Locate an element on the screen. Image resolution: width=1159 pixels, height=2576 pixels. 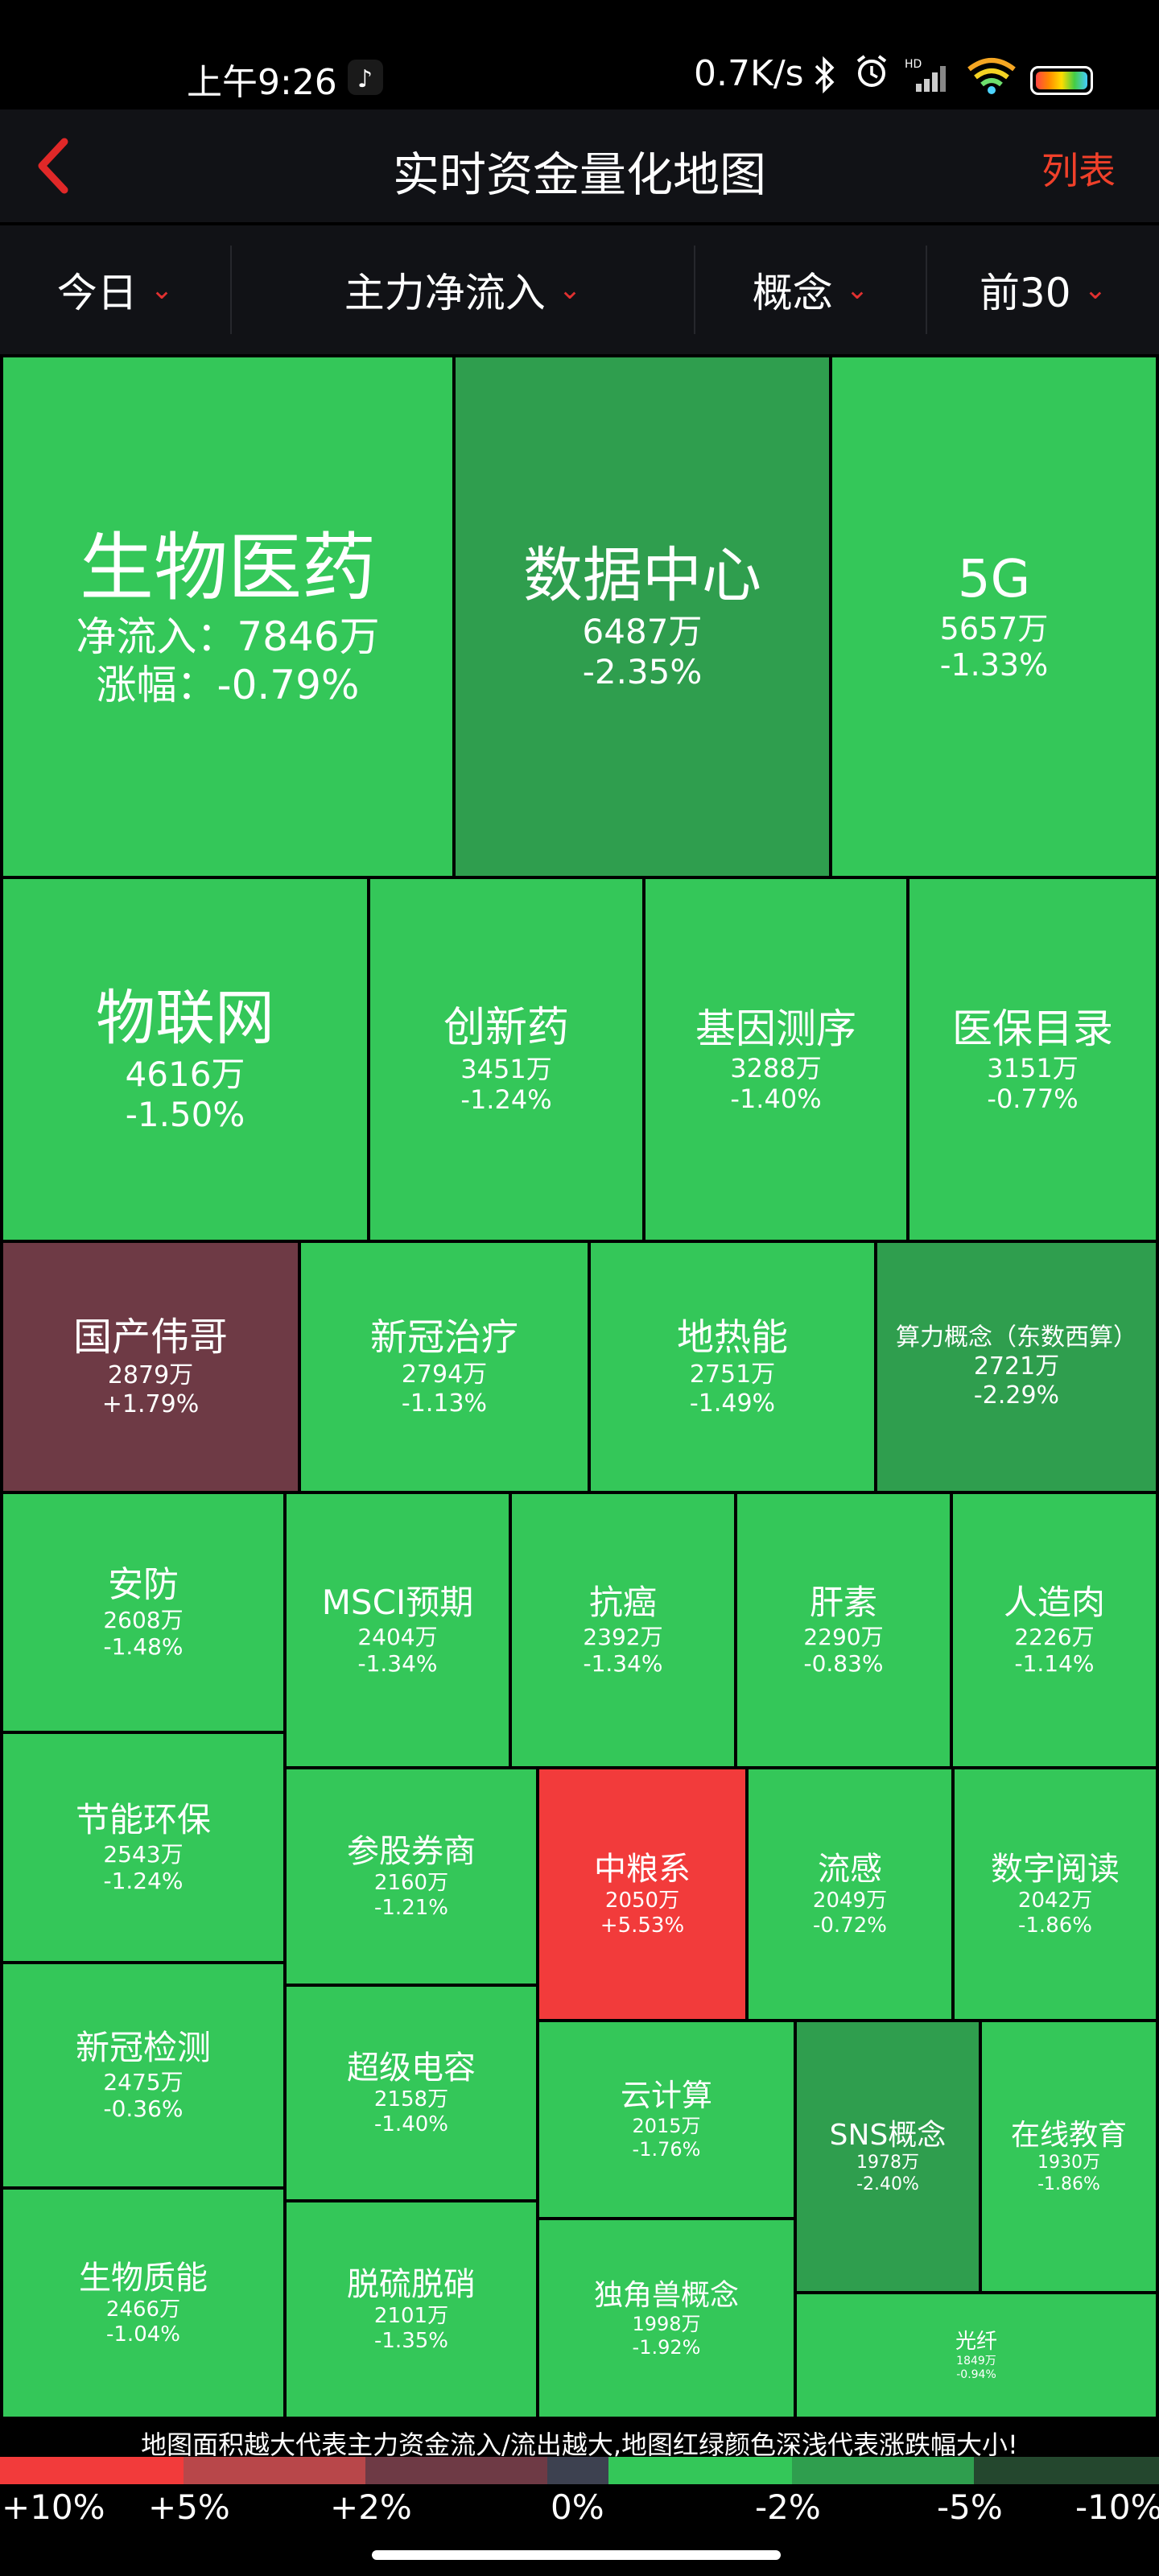
treemap-tile: 基因测序 3288万 -1.40% is located at coordinates (775, 1059).